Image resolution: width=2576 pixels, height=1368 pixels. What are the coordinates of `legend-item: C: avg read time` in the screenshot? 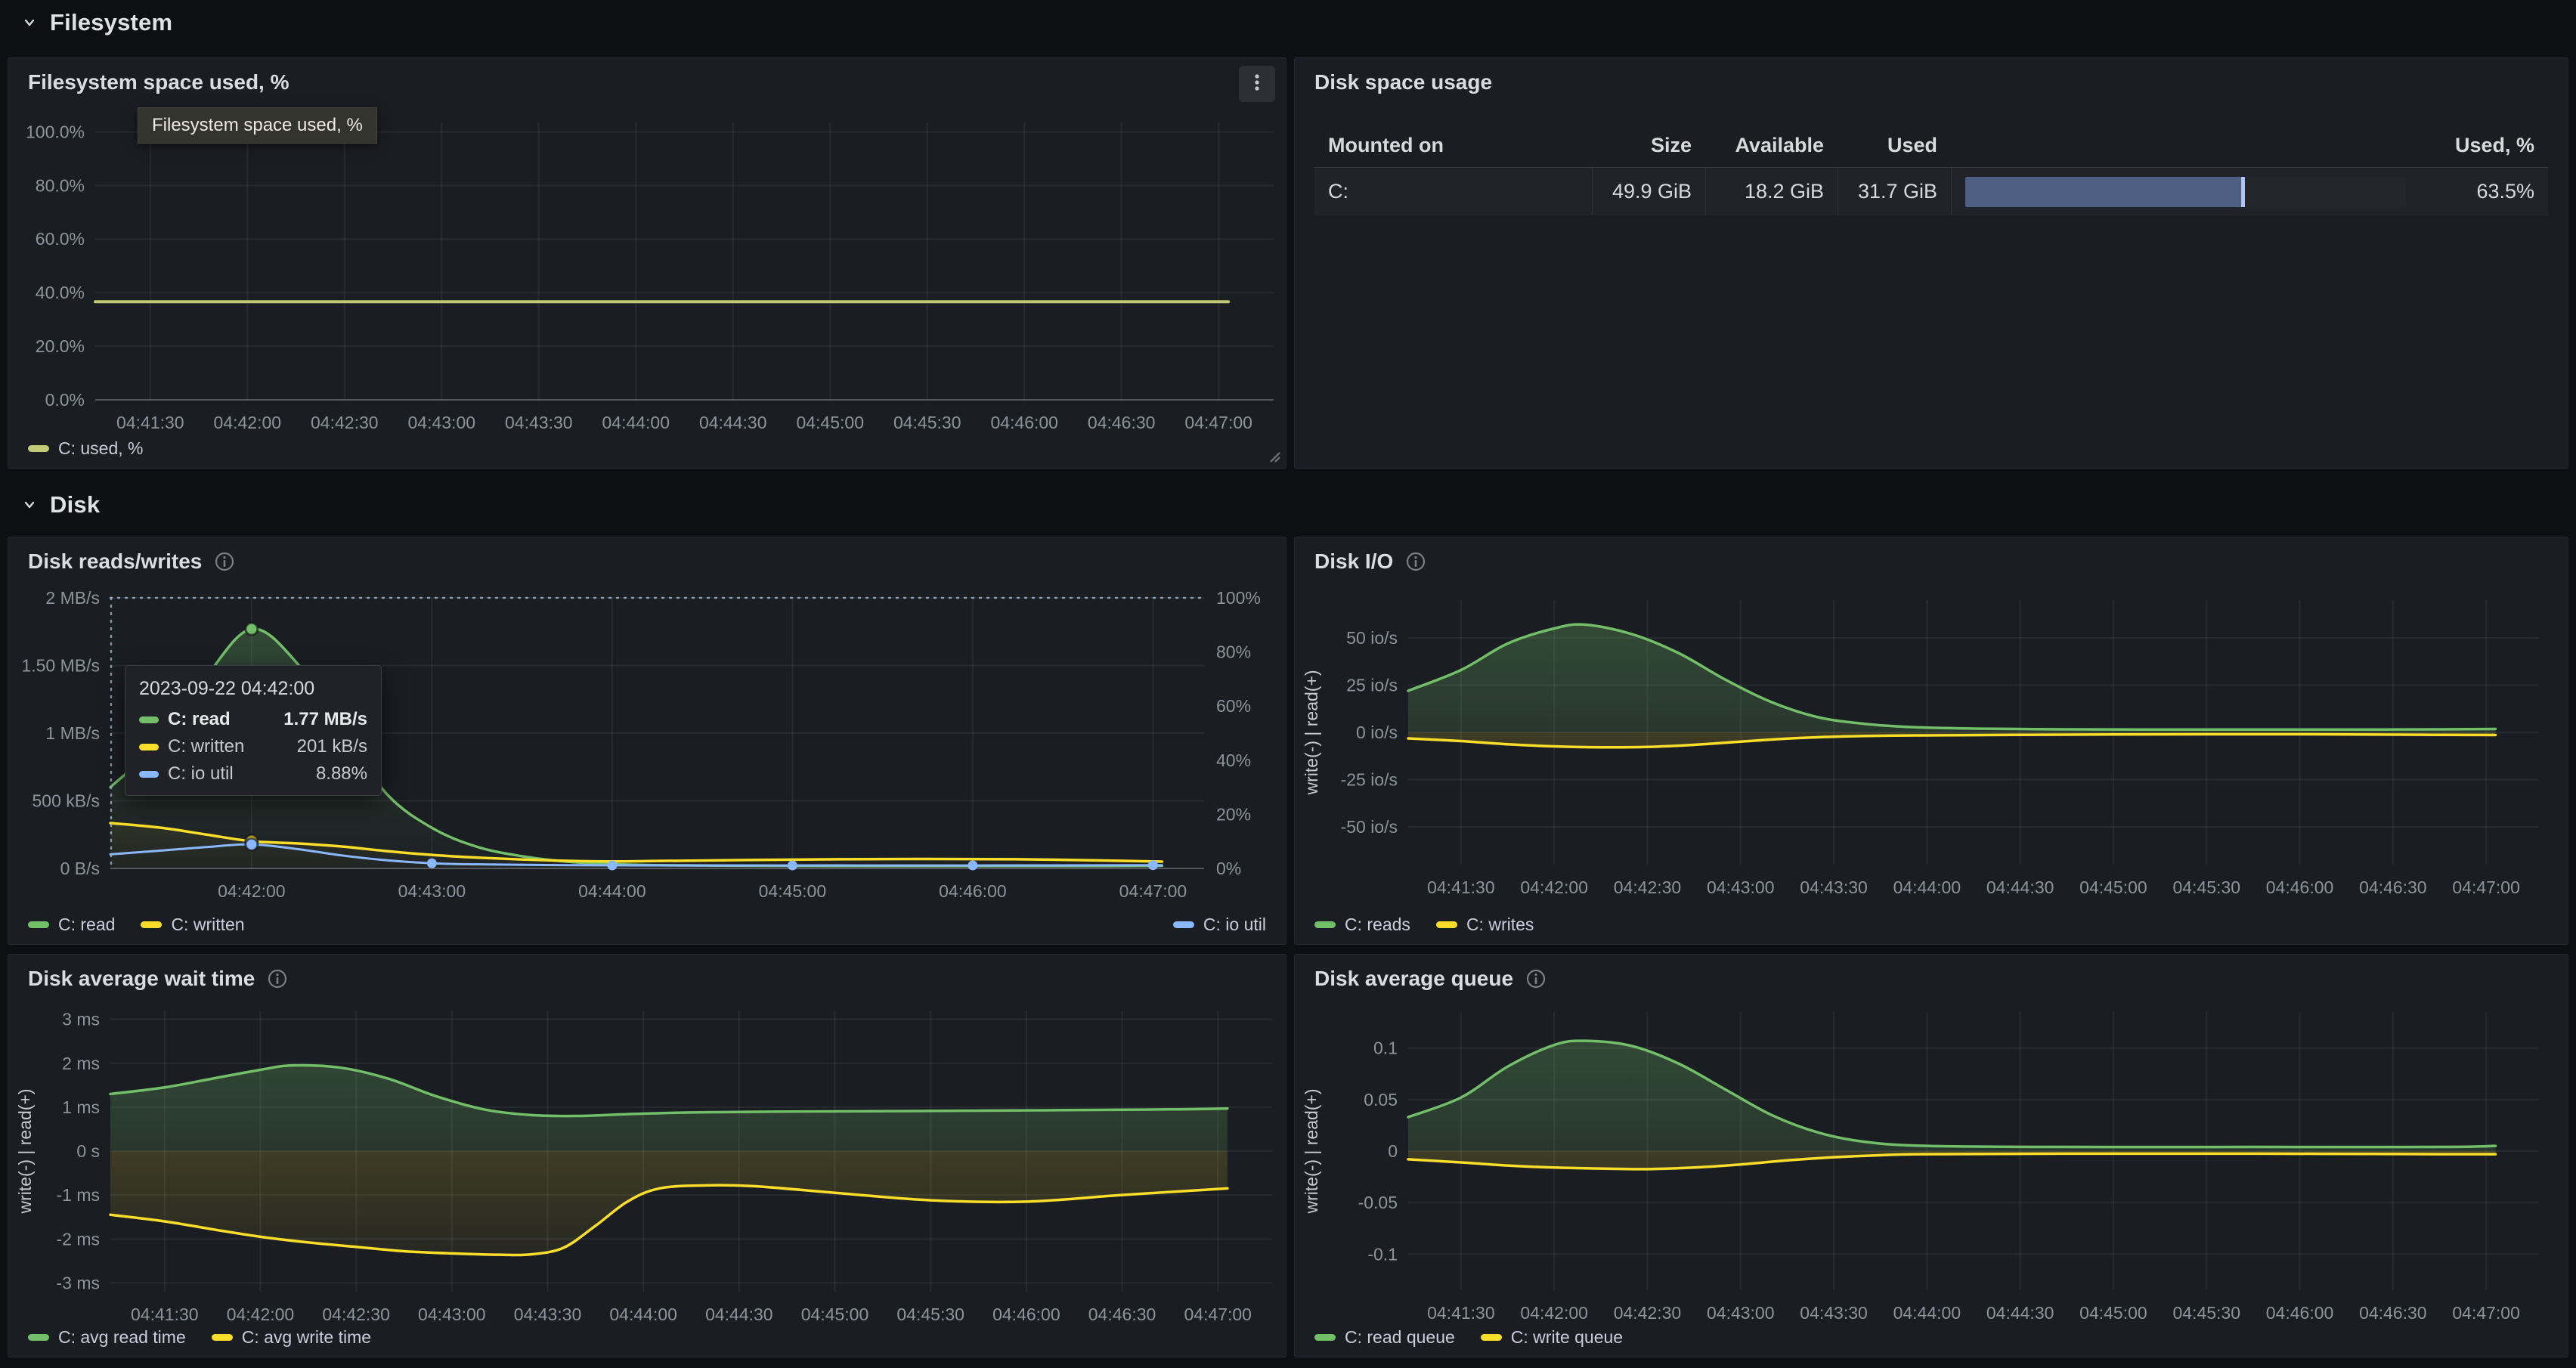 It's located at (107, 1338).